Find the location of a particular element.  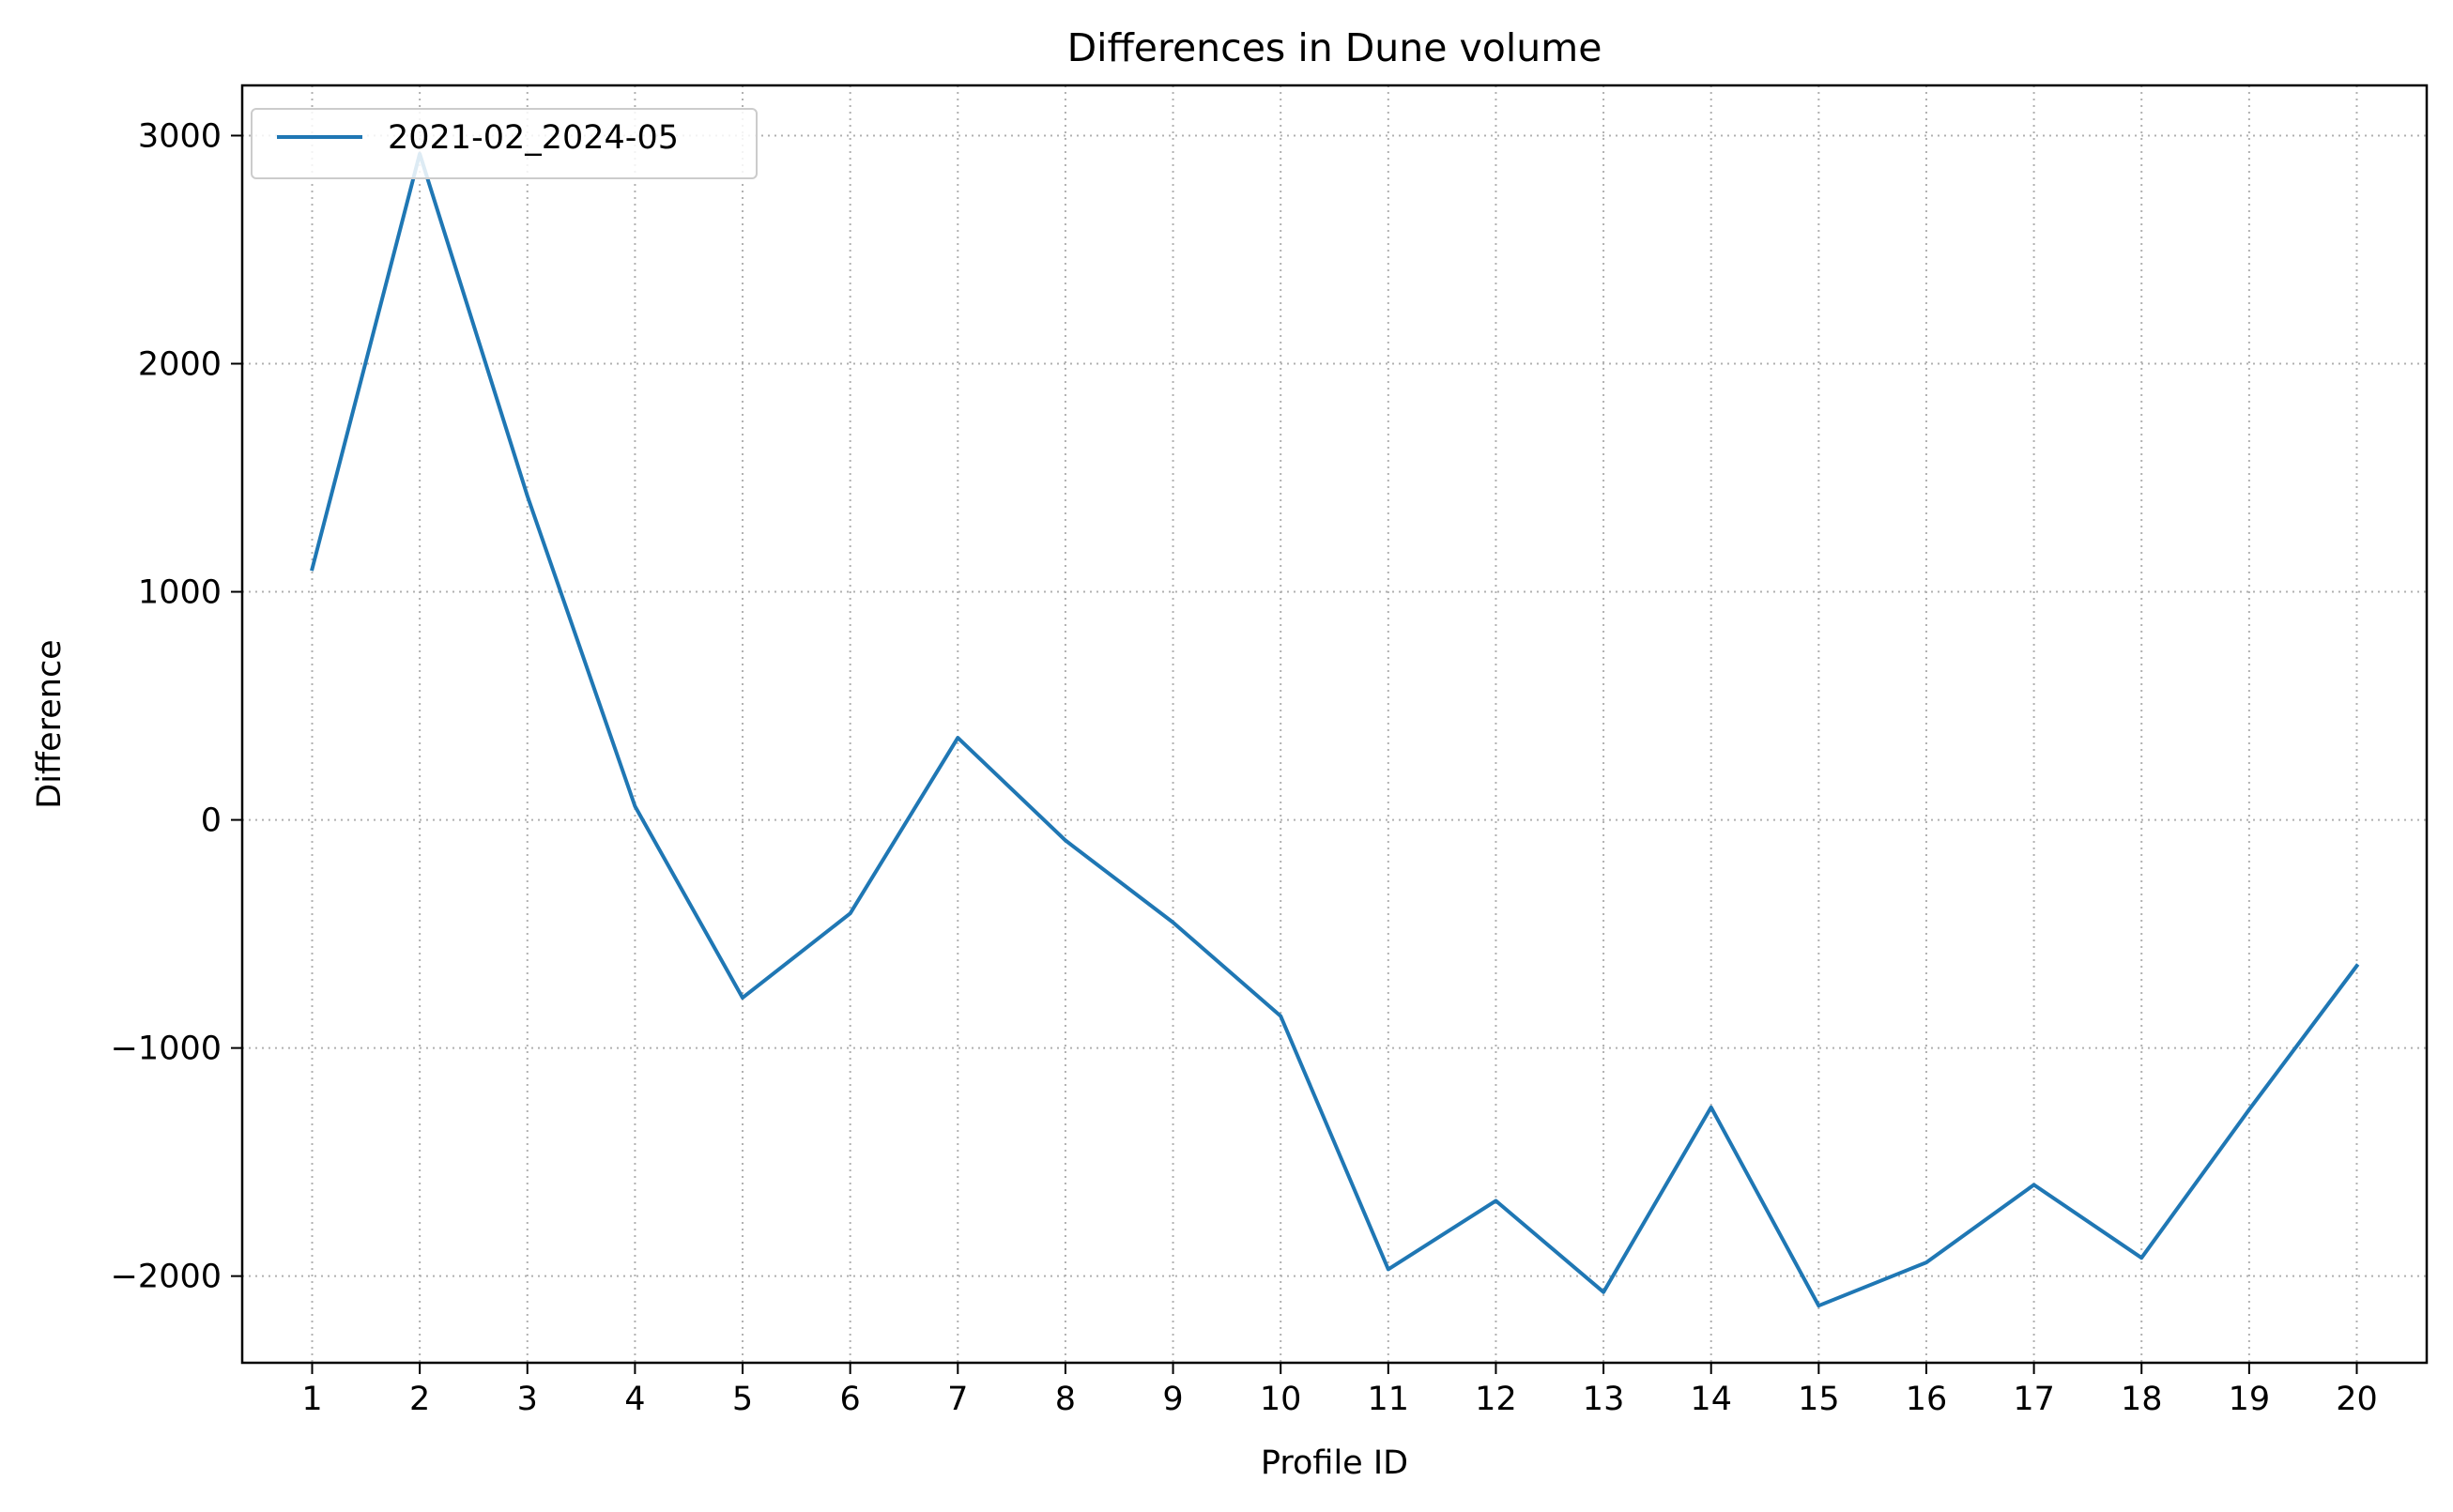

x-tick-label: 4 is located at coordinates (634, 1399).